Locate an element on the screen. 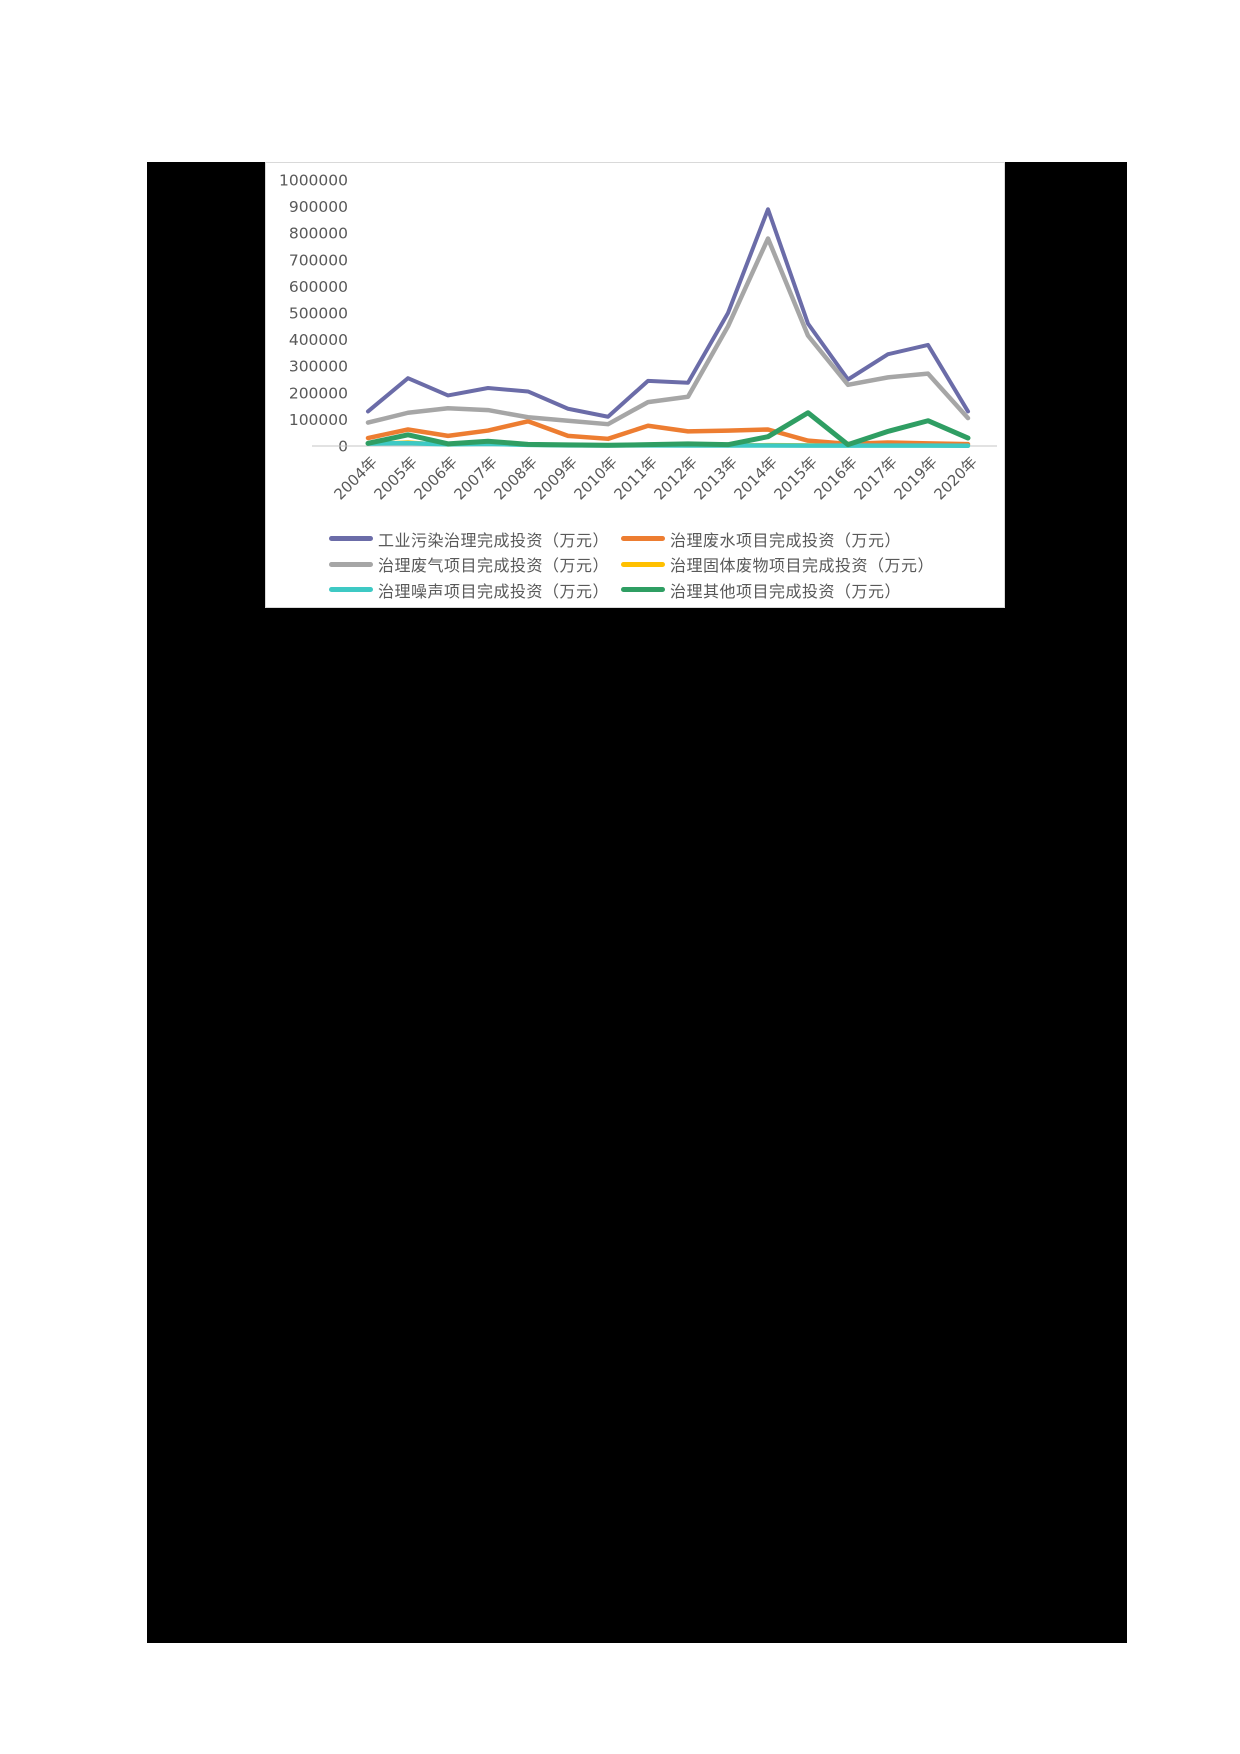 This screenshot has height=1754, width=1240. x-tick-label: 2015年 is located at coordinates (795, 478).